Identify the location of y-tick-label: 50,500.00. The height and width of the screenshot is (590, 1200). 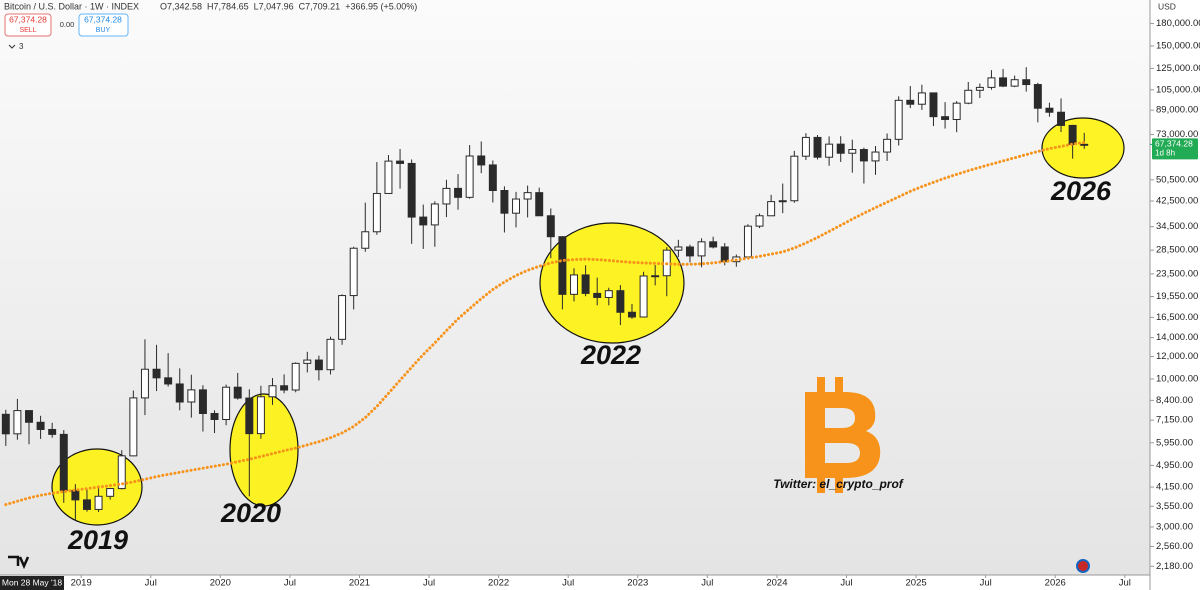
(1177, 179).